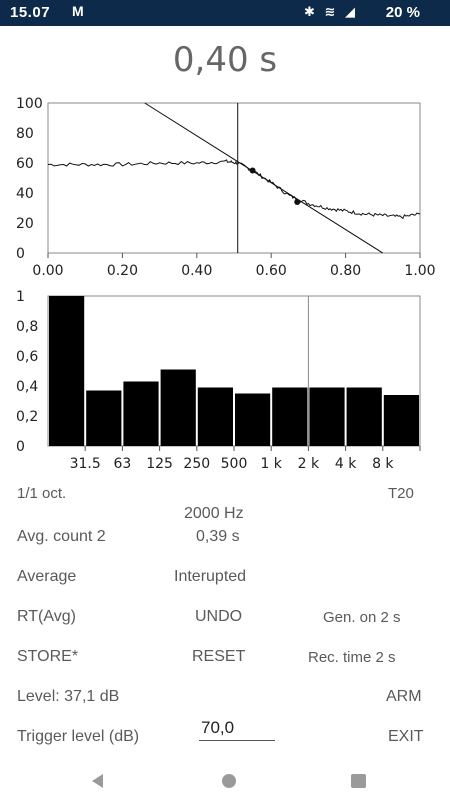 The width and height of the screenshot is (450, 800). Describe the element at coordinates (346, 464) in the screenshot. I see `band-x-label: 4 k` at that location.